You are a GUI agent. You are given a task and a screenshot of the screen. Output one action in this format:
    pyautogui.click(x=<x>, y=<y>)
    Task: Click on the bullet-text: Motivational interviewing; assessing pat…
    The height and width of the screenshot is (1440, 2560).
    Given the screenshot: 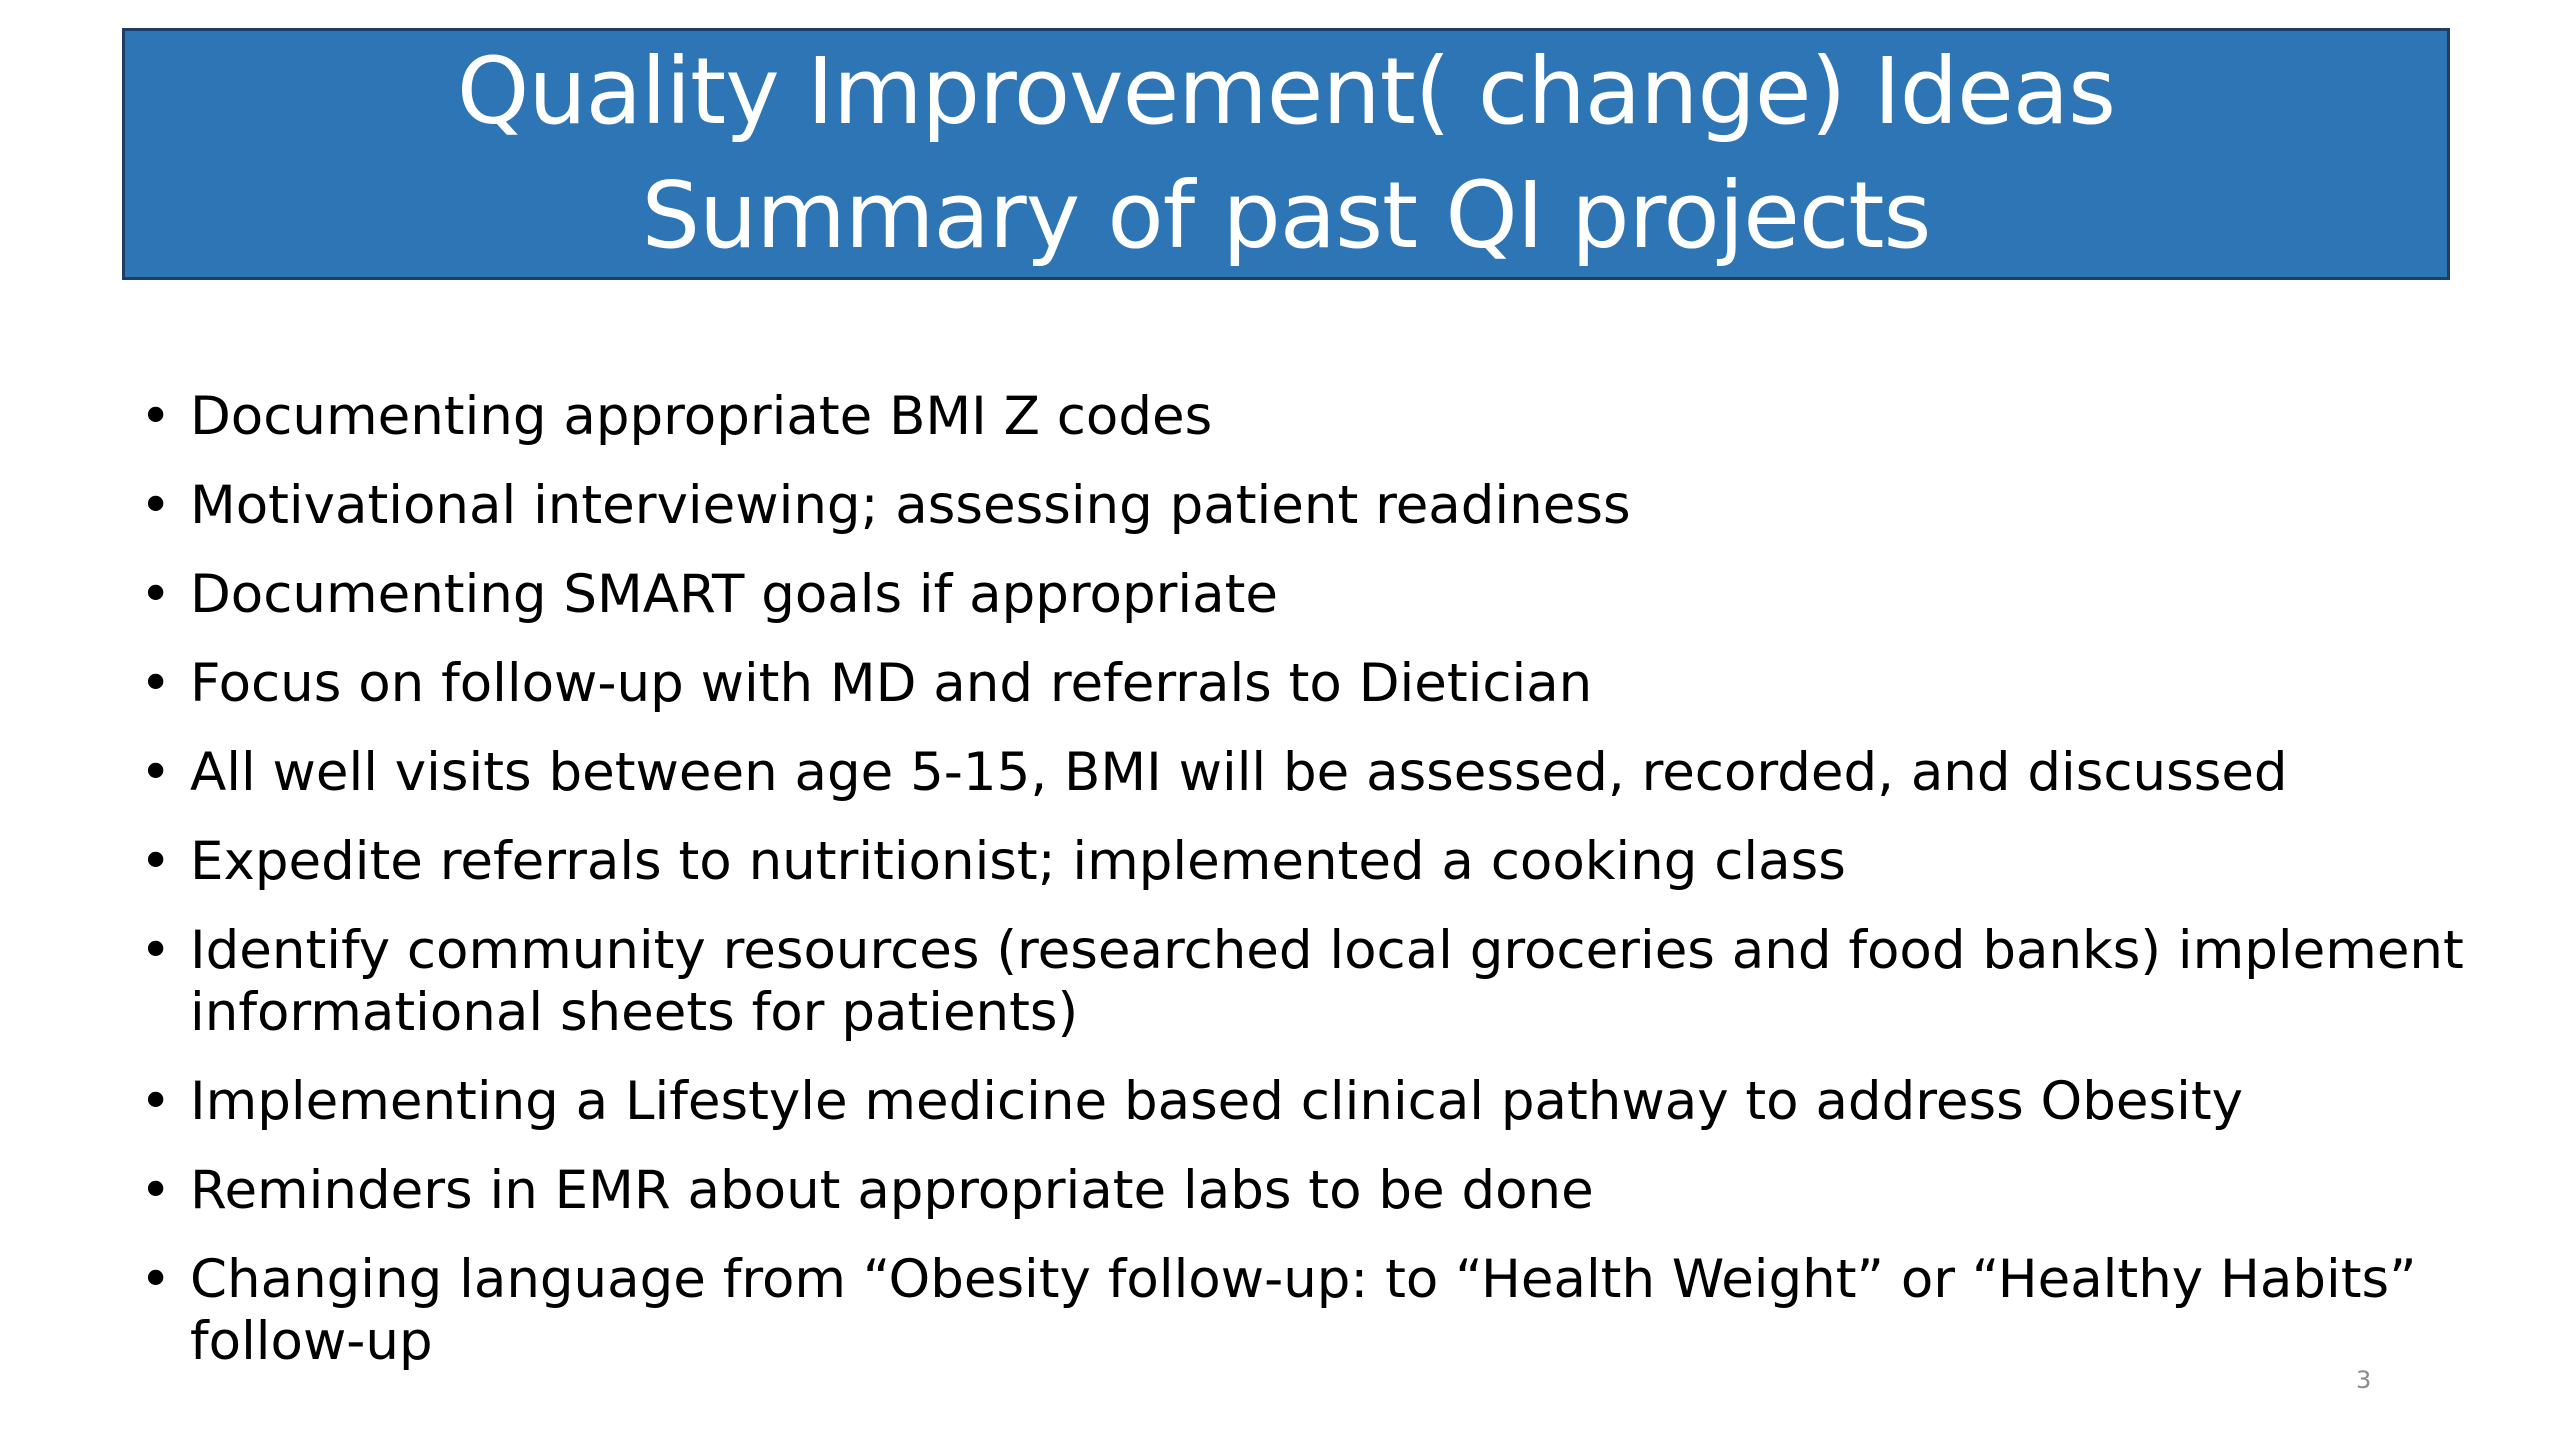 What is the action you would take?
    pyautogui.click(x=910, y=505)
    